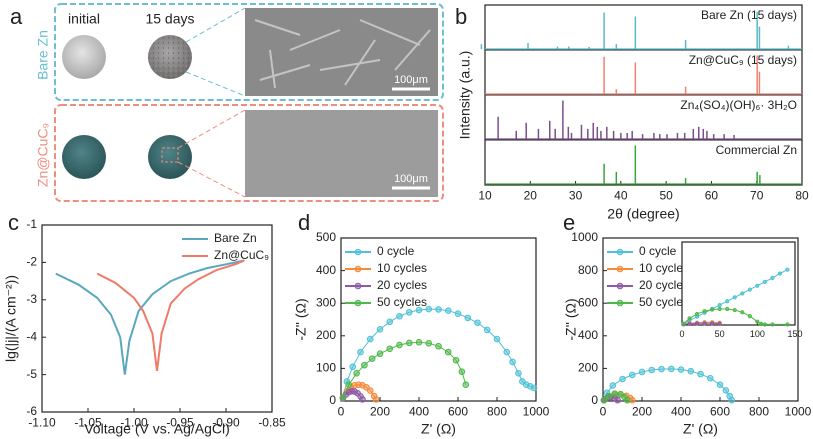  What do you see at coordinates (621, 195) in the screenshot?
I see `x-tick-label: 40` at bounding box center [621, 195].